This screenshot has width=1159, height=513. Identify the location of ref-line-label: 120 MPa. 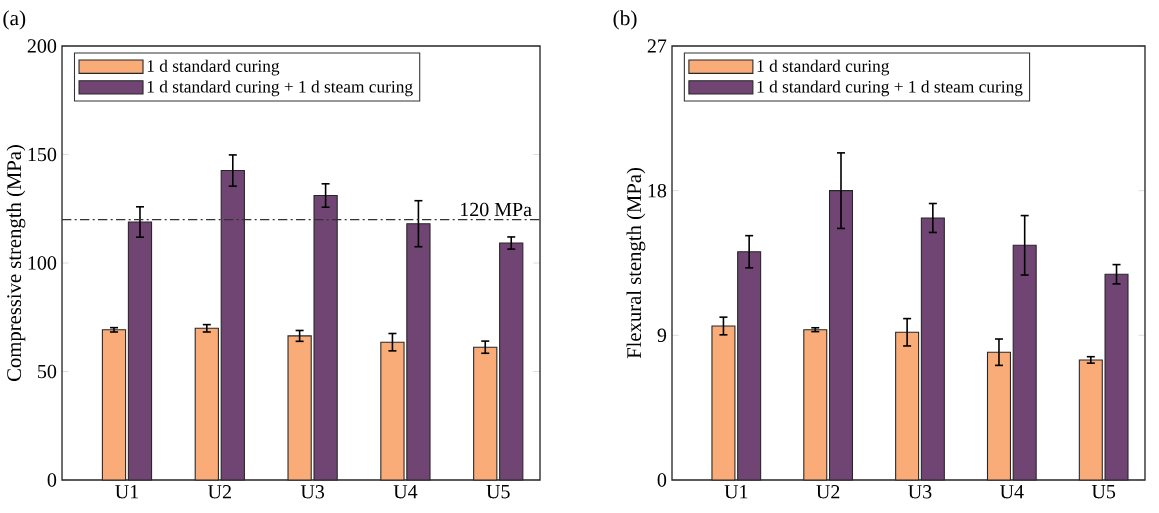
(496, 209).